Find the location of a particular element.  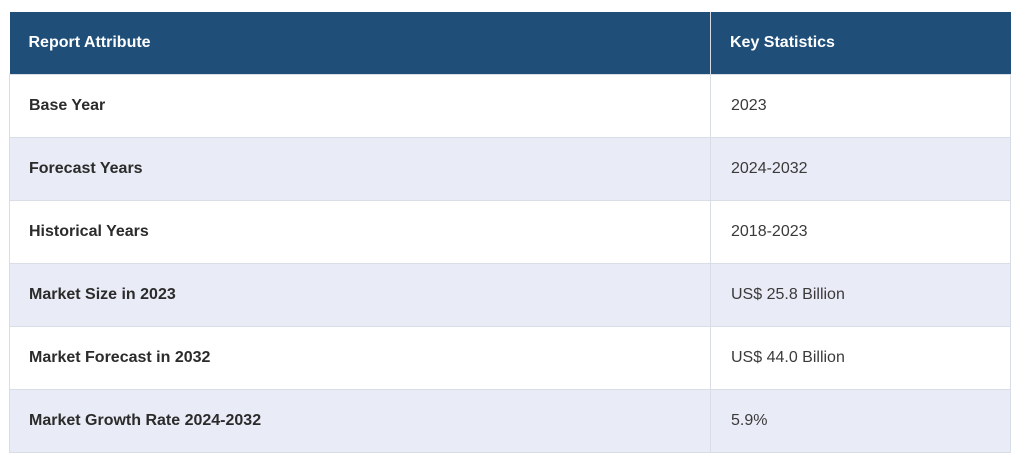

table-row: Historical Years 2018-2023 is located at coordinates (510, 231).